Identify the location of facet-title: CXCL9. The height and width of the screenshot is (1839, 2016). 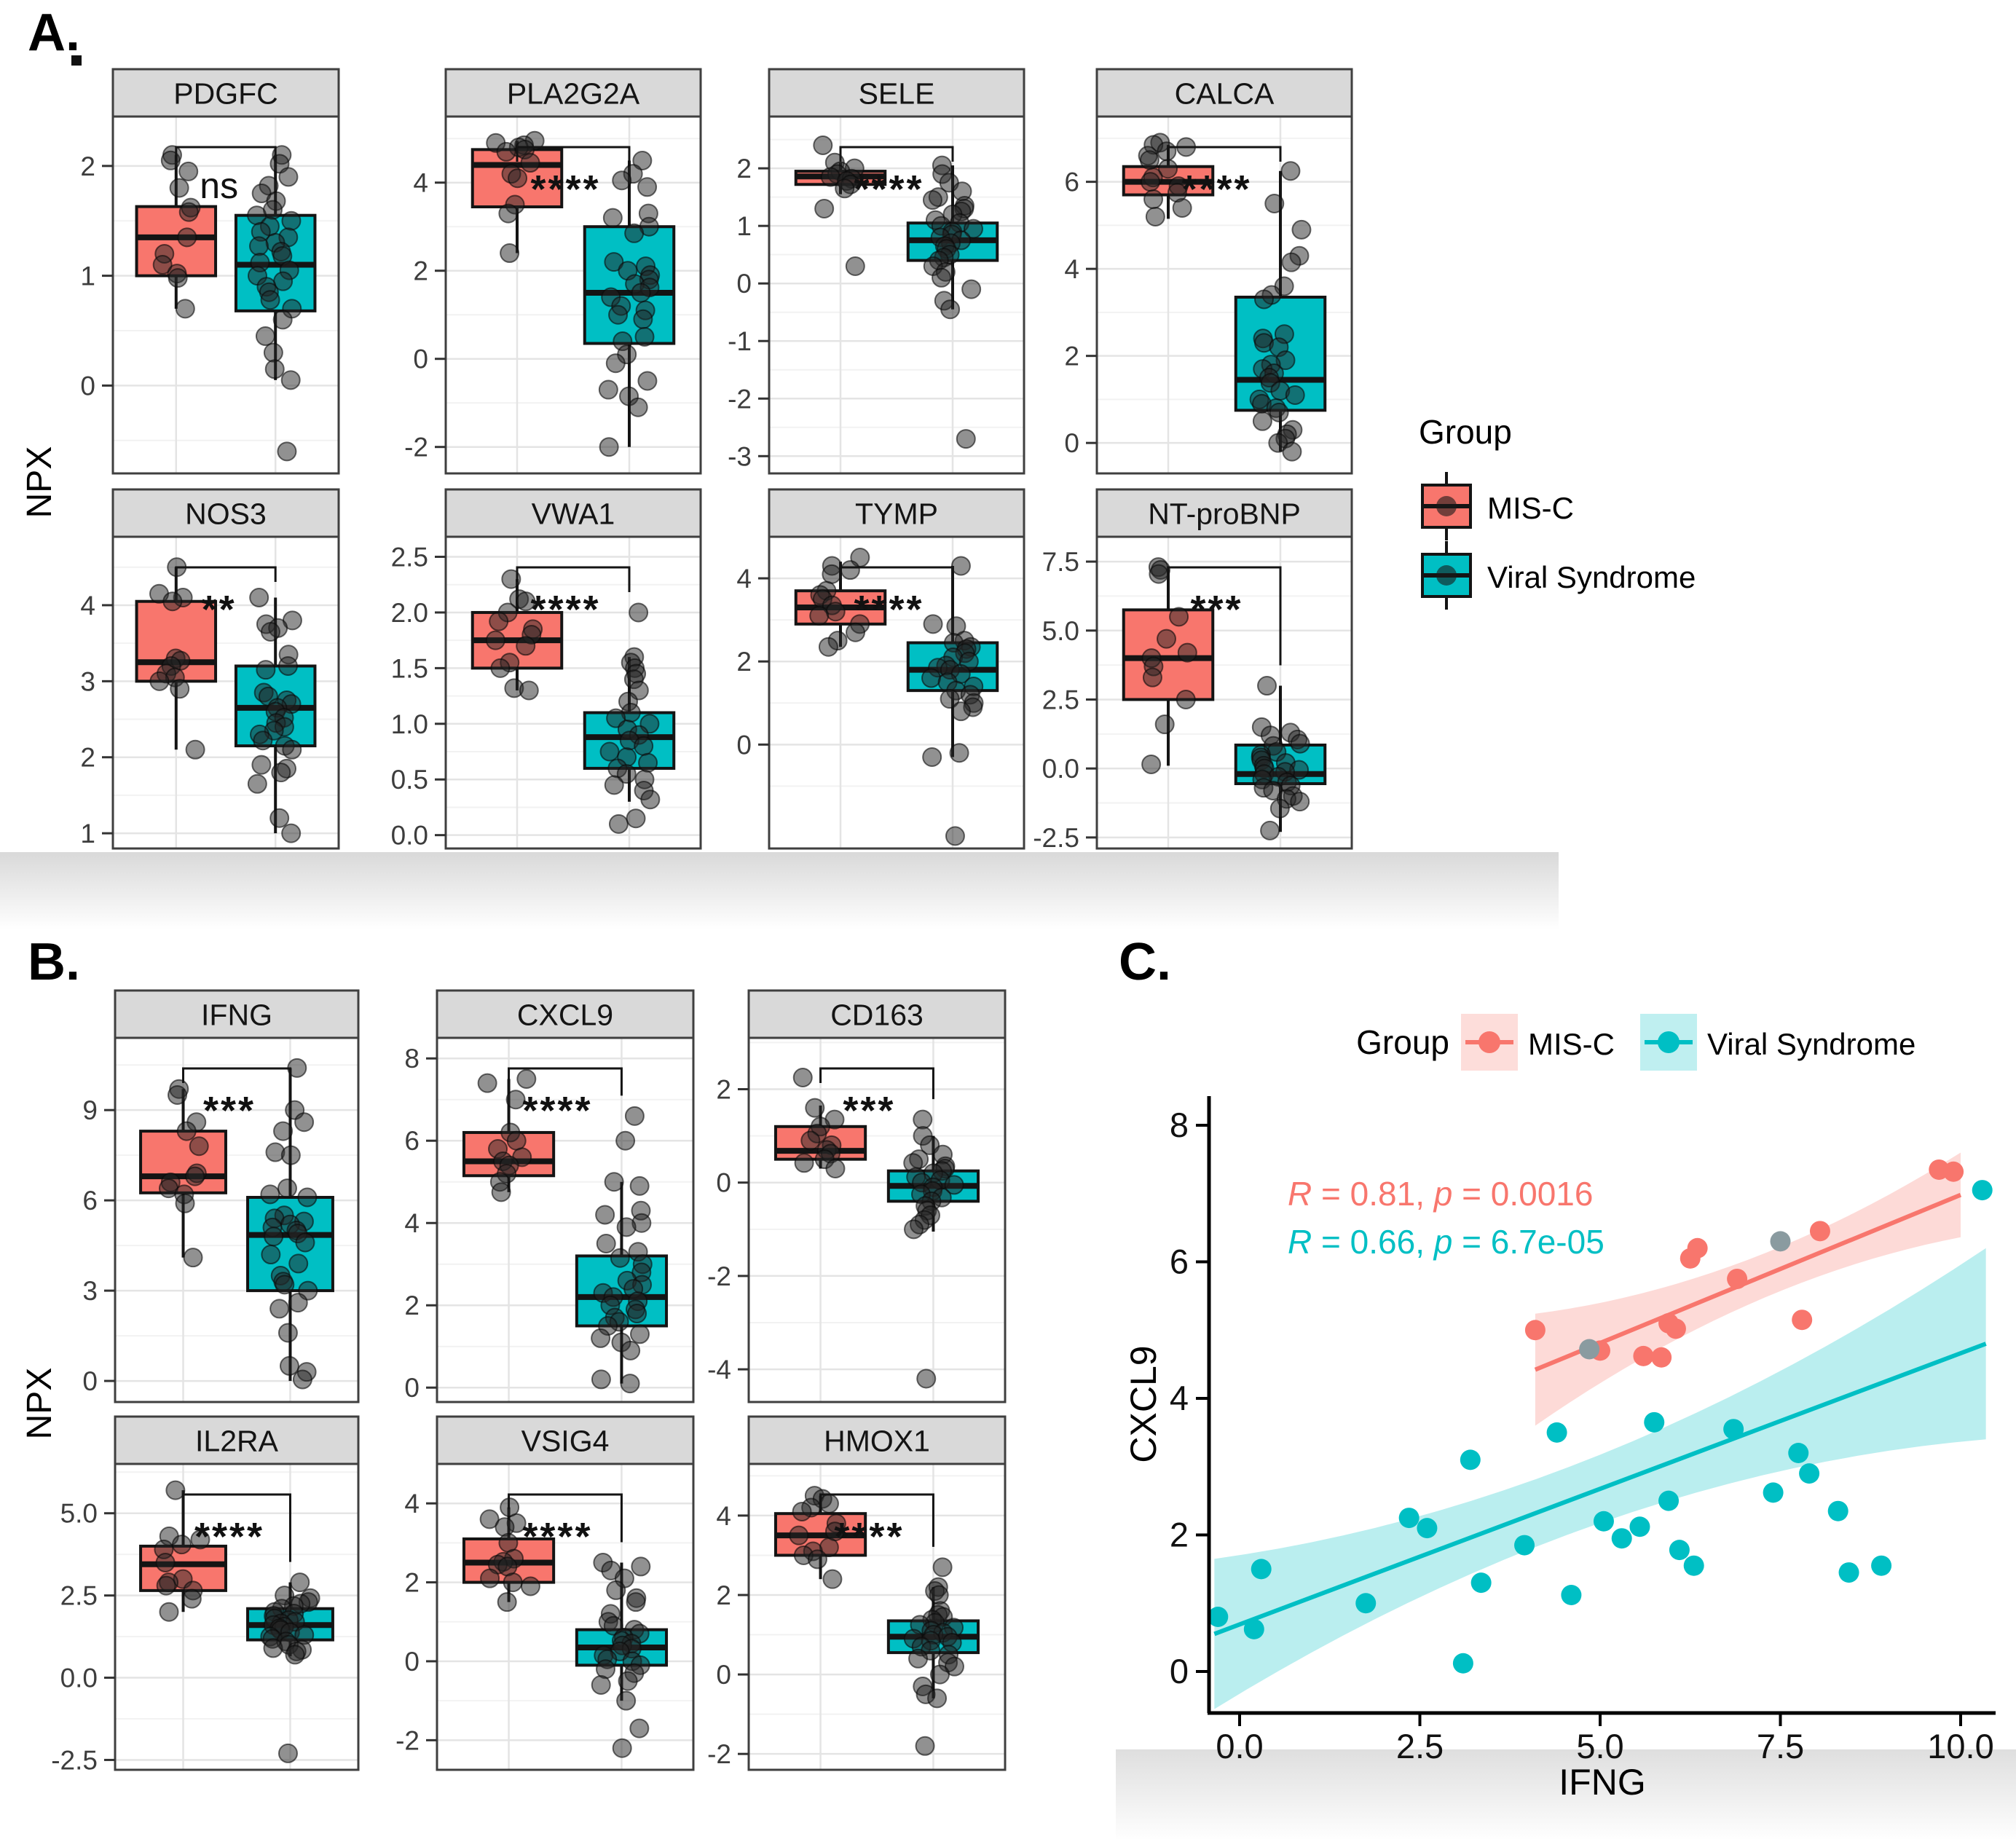
(565, 1015).